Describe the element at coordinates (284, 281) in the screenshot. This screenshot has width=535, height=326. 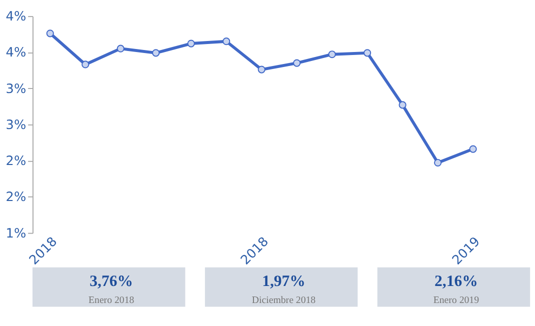
I see `text: 1,97%` at that location.